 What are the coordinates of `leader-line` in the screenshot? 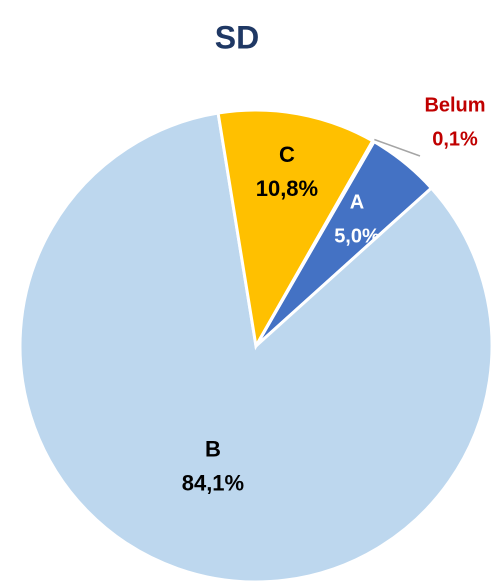 It's located at (397, 147).